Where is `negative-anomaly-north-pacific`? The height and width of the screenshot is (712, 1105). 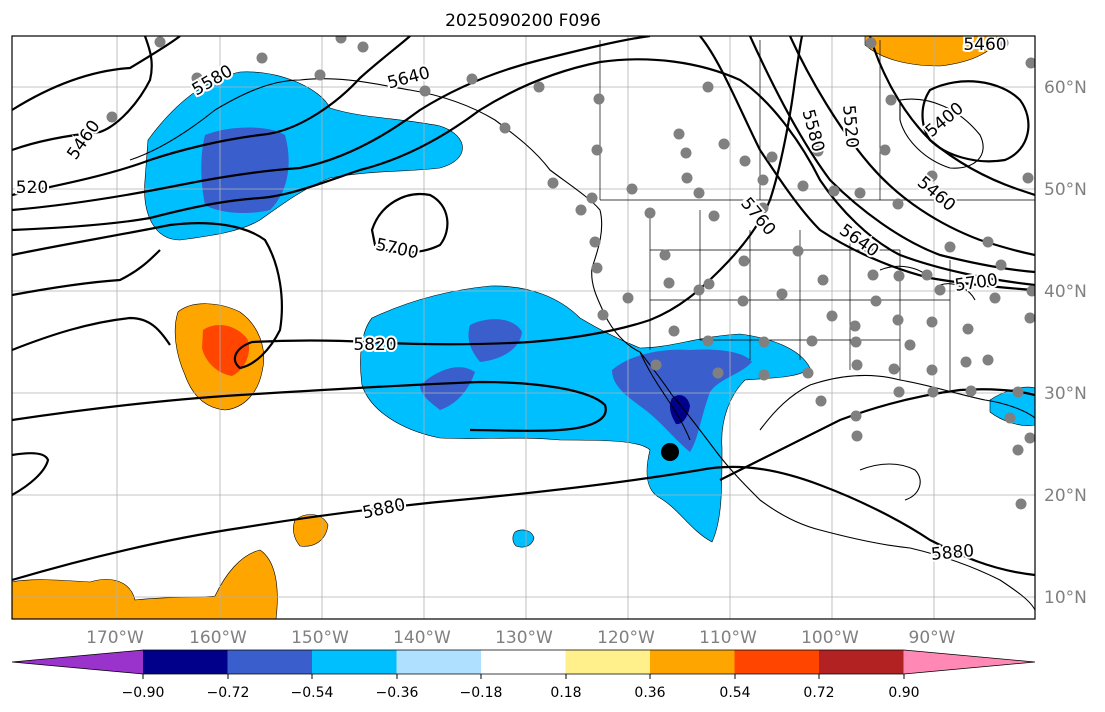
negative-anomaly-north-pacific is located at coordinates (303, 156).